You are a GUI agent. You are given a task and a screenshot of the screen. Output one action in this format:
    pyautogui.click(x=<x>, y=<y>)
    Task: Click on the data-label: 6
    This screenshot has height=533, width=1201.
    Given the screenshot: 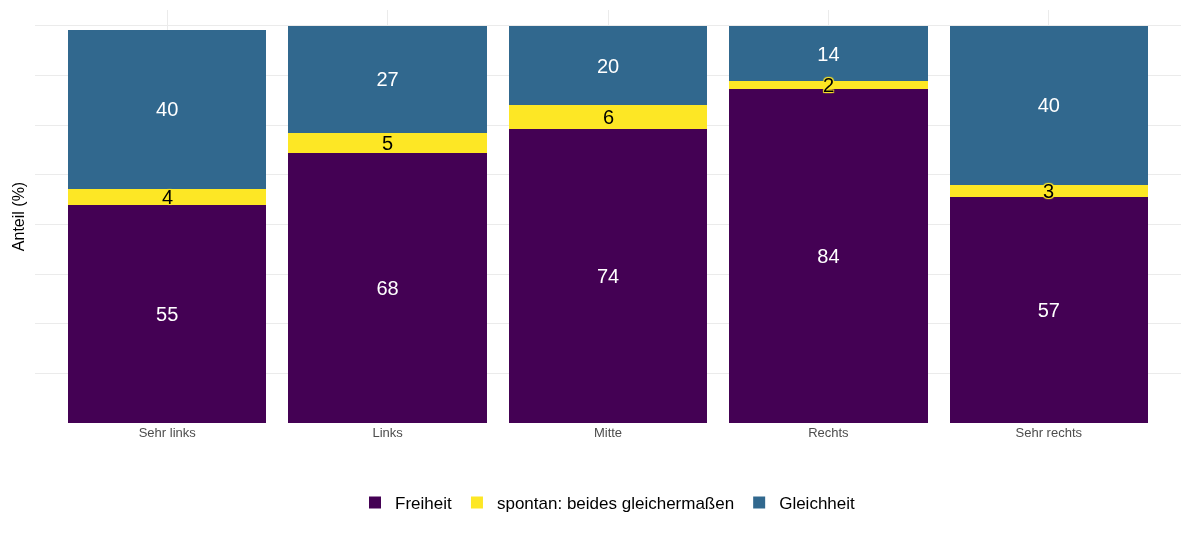 What is the action you would take?
    pyautogui.click(x=609, y=117)
    